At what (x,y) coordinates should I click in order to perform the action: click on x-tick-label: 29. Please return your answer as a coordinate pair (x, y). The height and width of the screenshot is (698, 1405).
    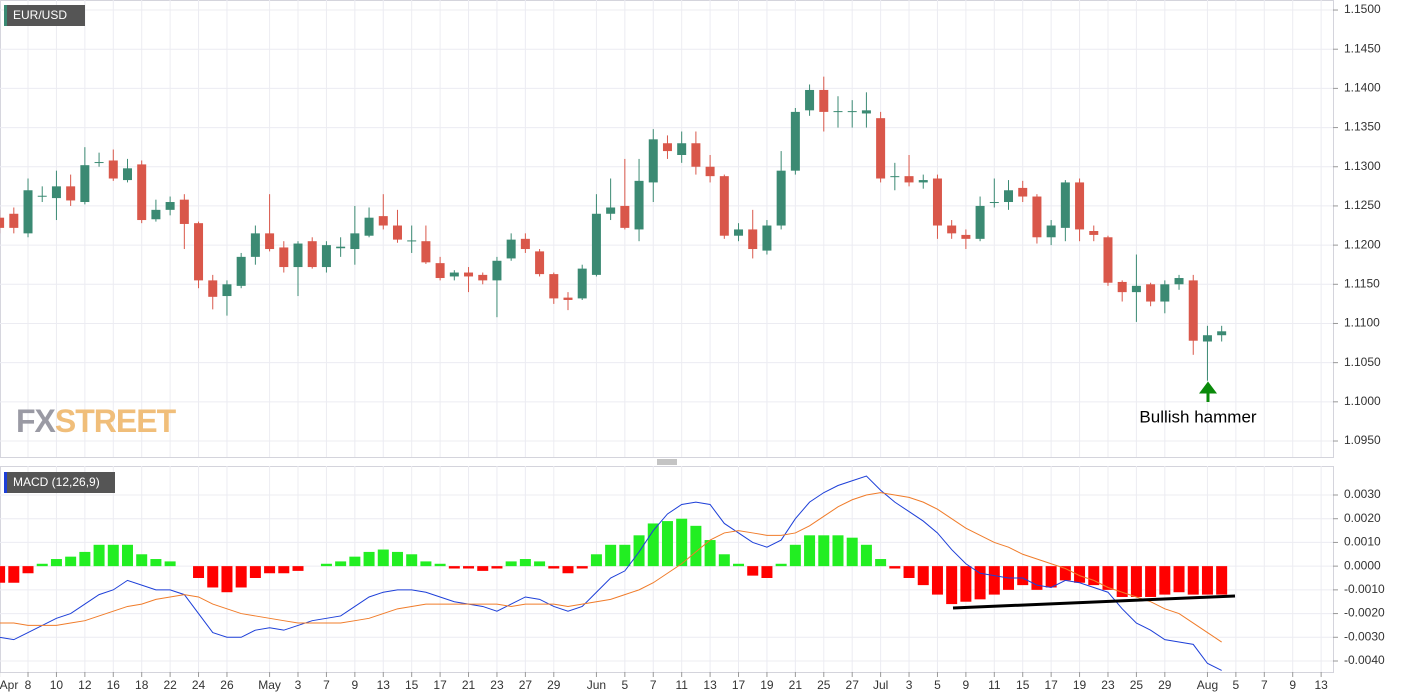
    Looking at the image, I should click on (554, 685).